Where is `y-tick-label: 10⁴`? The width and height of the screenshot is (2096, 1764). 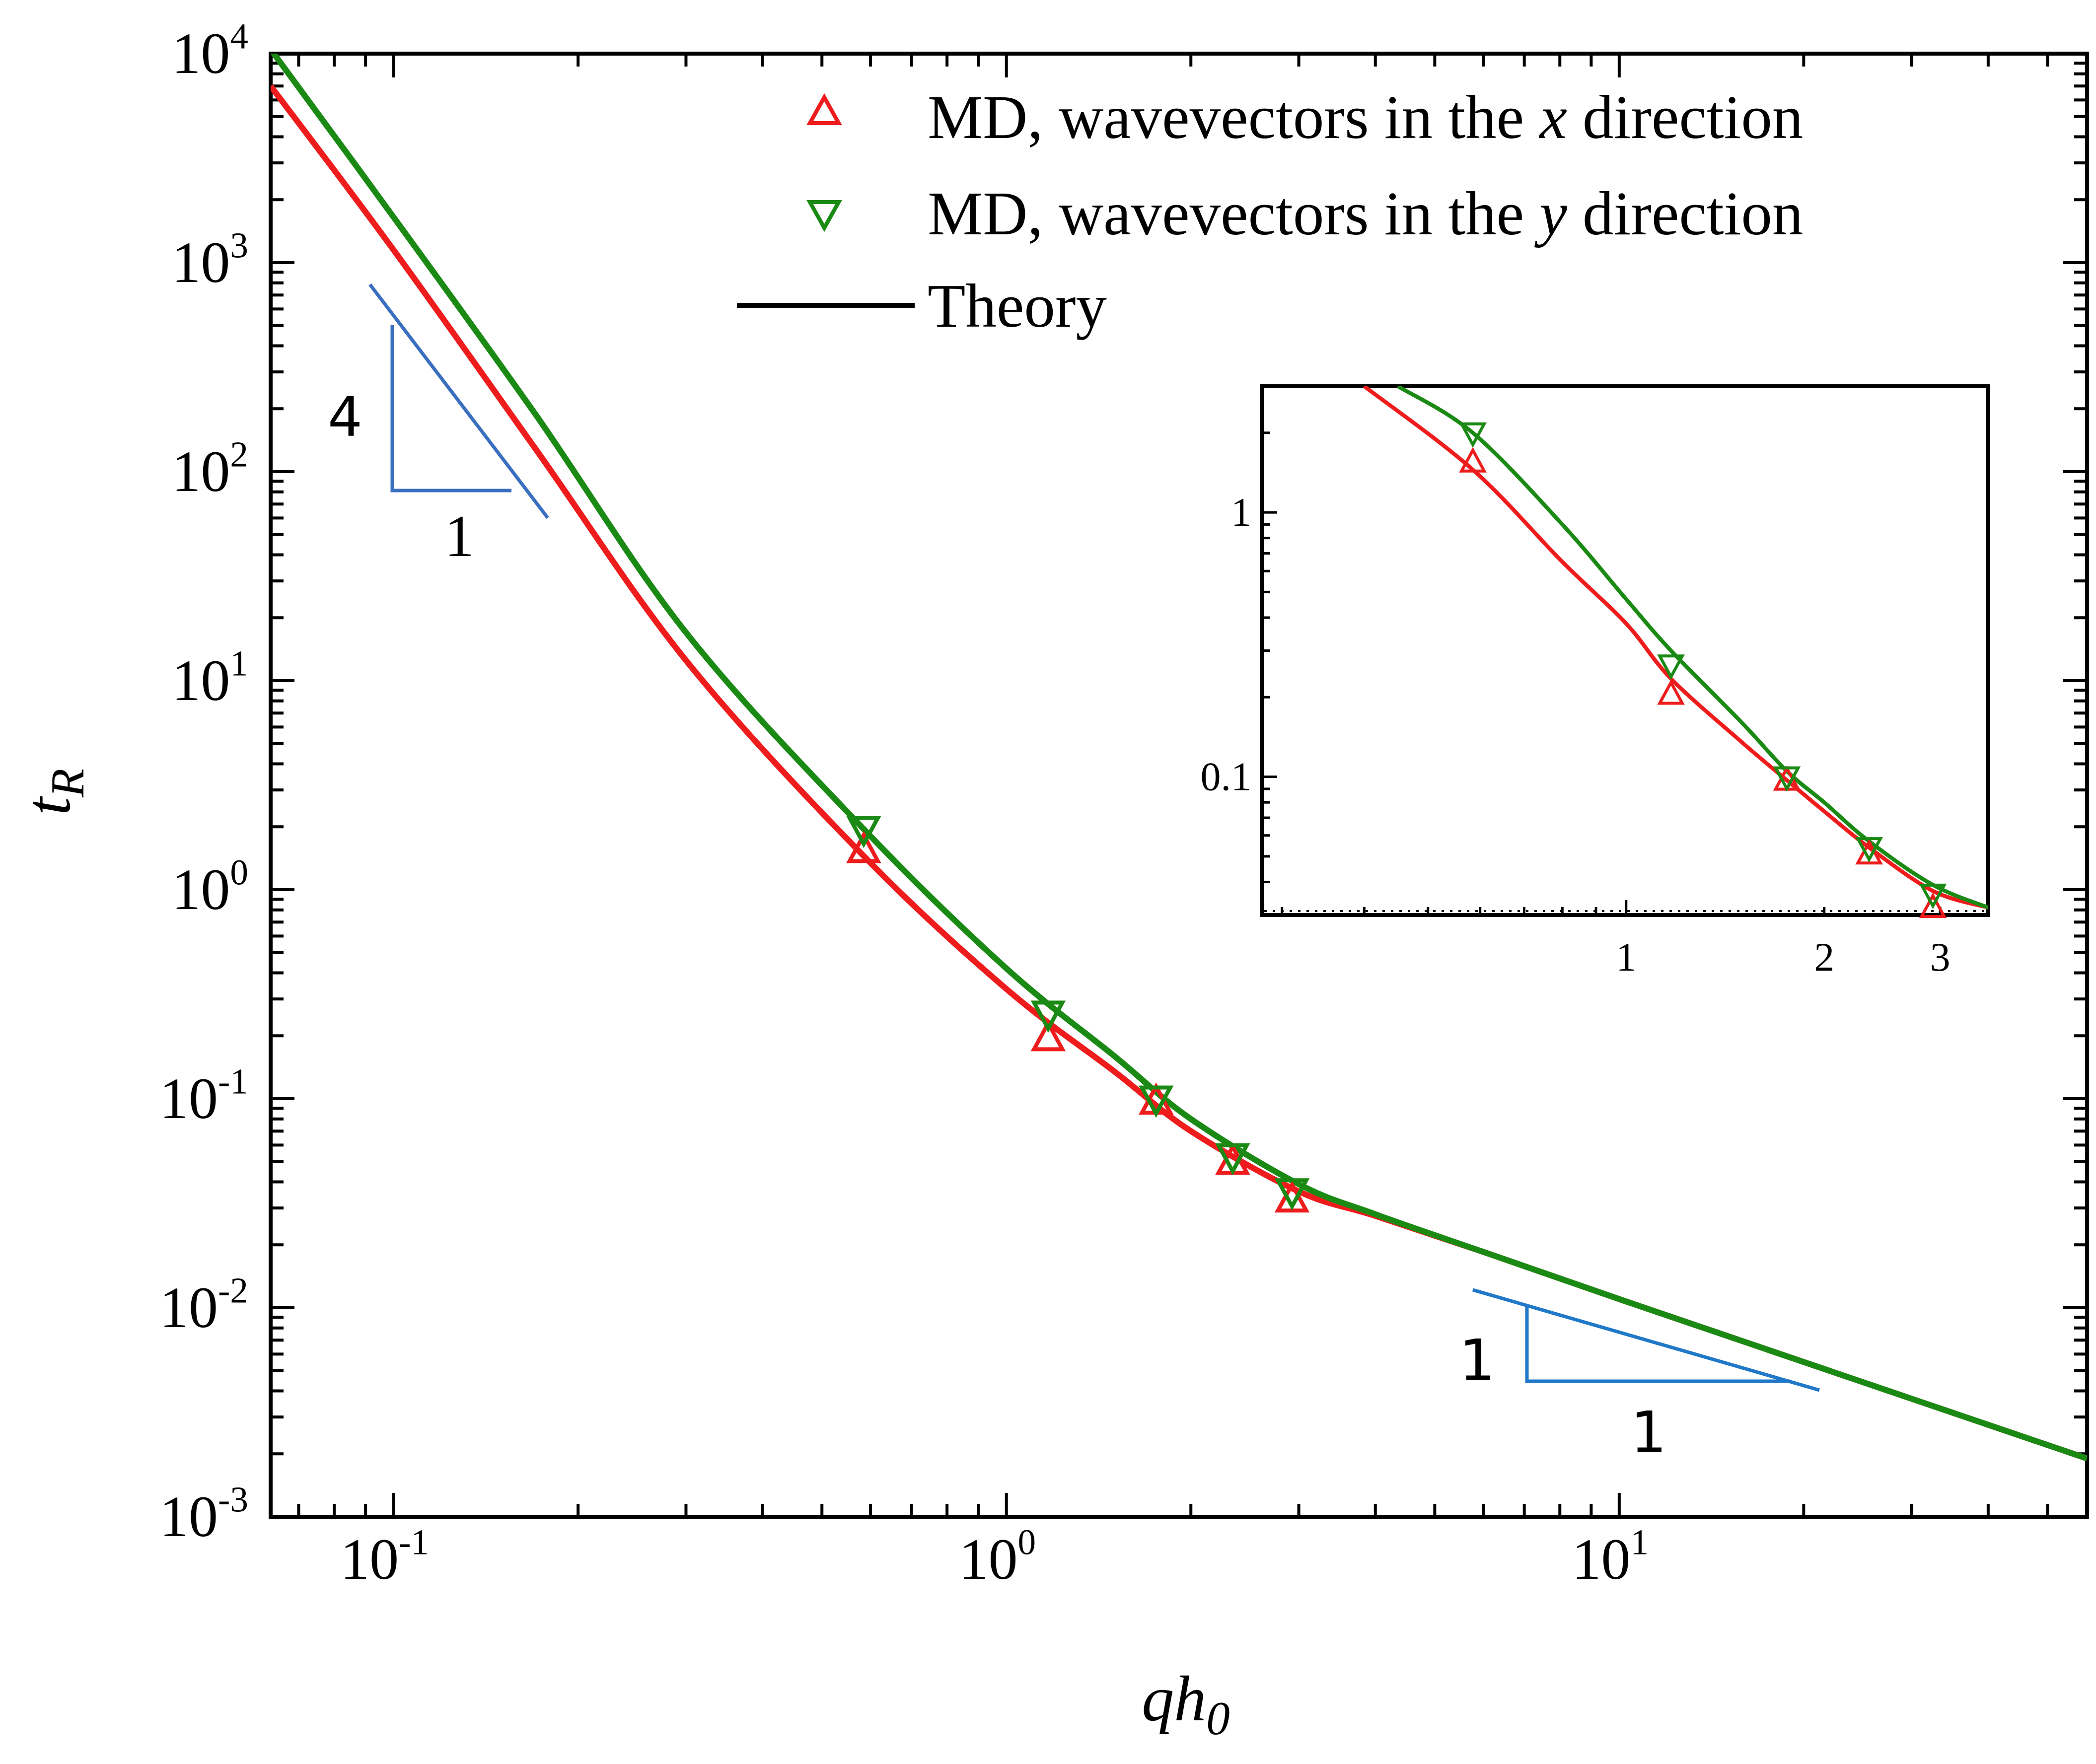
y-tick-label: 10⁴ is located at coordinates (209, 51).